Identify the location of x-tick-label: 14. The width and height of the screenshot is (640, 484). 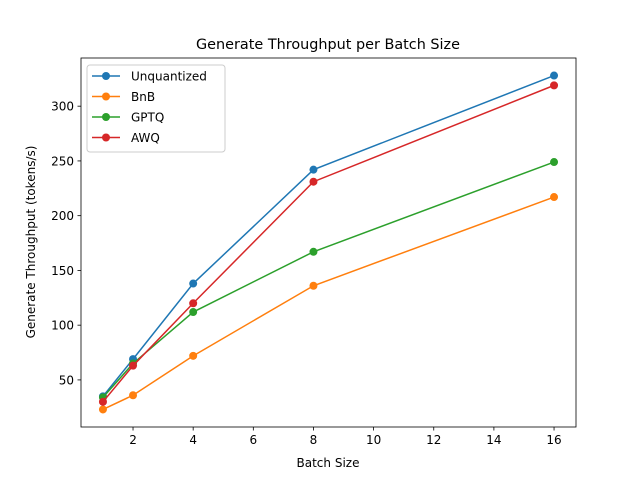
(493, 440).